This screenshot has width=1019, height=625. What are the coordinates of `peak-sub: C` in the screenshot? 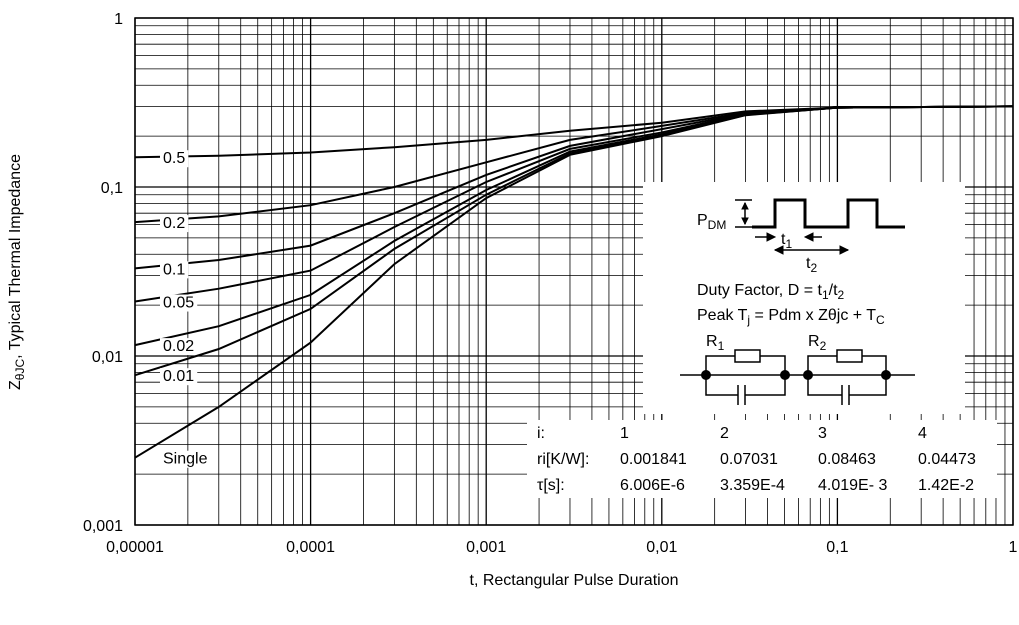 It's located at (880, 320).